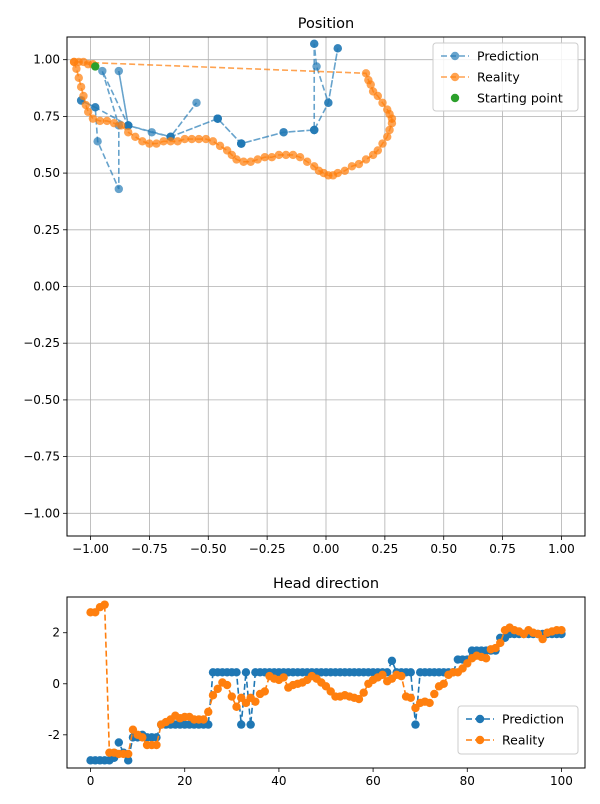 Image resolution: width=600 pixels, height=804 pixels. What do you see at coordinates (46, 60) in the screenshot?
I see `position-ytick-label: 1.00` at bounding box center [46, 60].